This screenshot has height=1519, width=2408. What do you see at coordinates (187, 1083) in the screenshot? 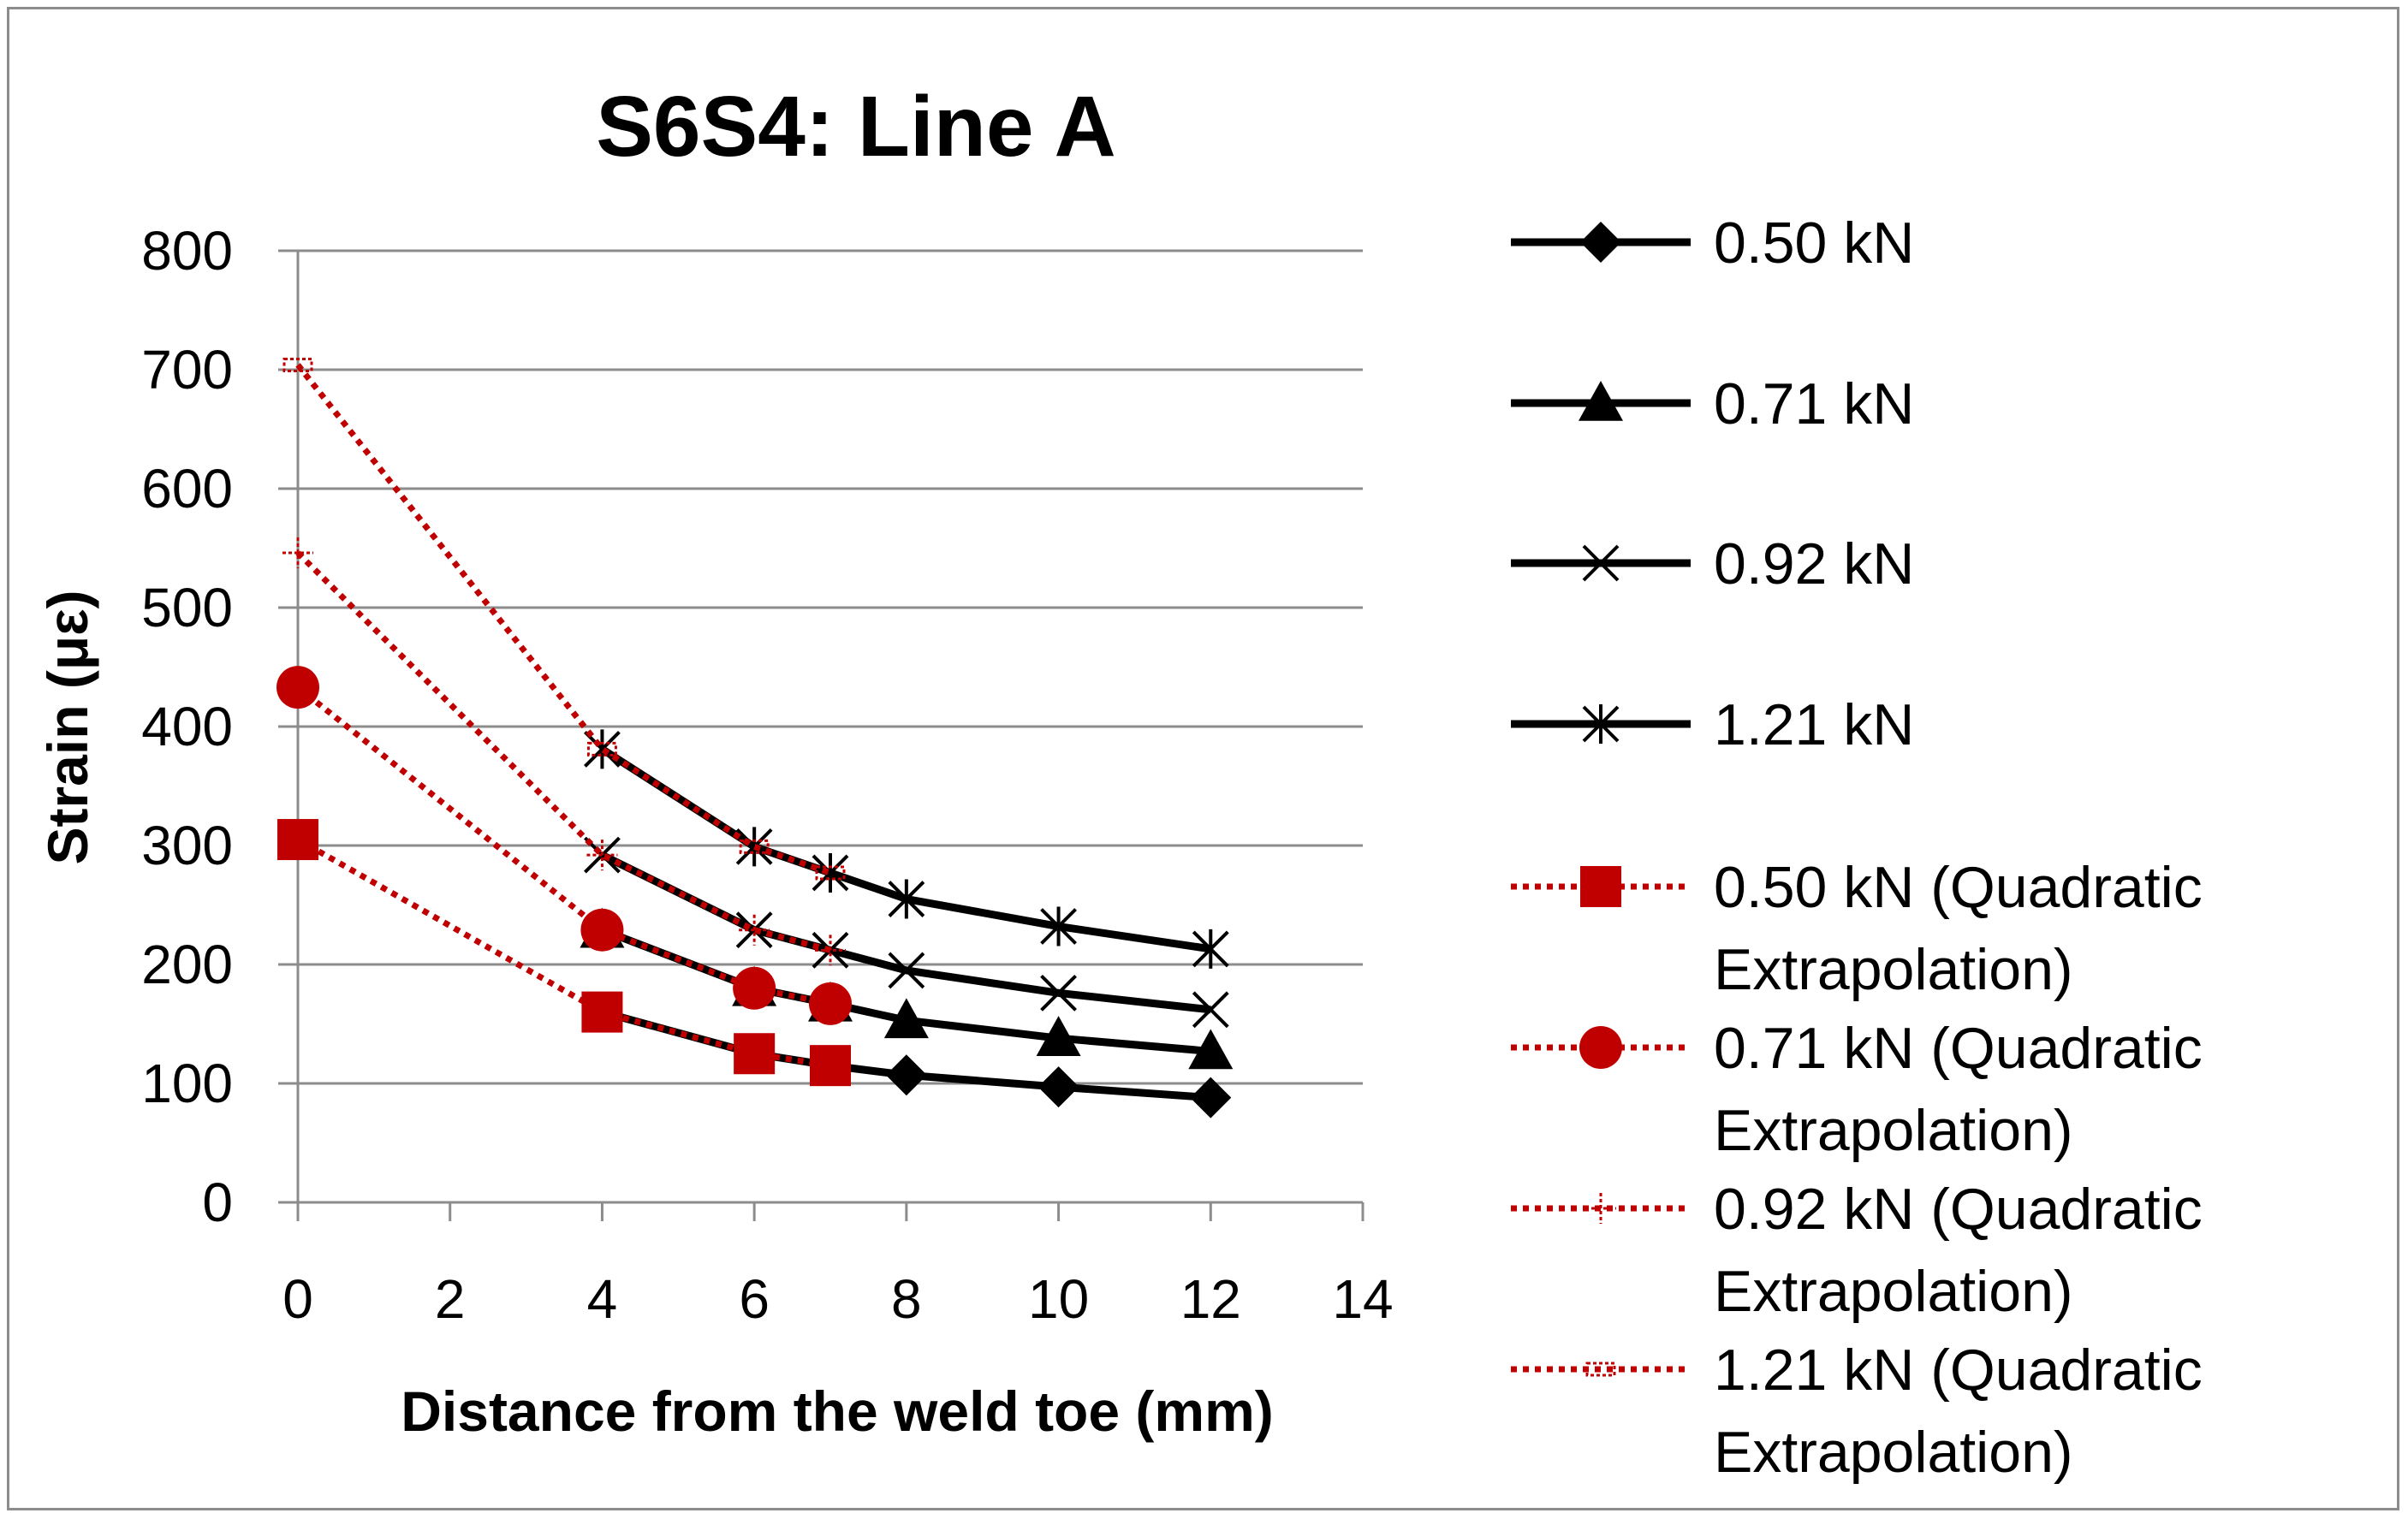
I see `y-tick-label: 100` at bounding box center [187, 1083].